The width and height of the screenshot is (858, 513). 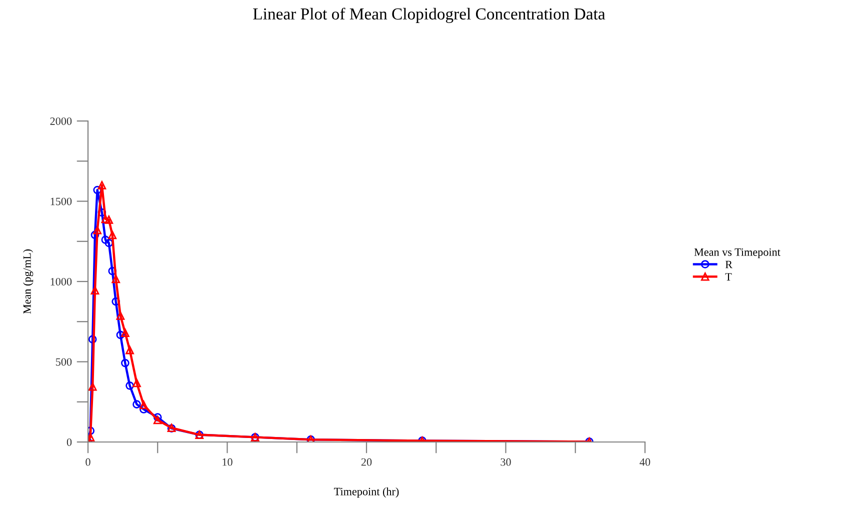 I want to click on y-tick-label: 1000, so click(x=61, y=282).